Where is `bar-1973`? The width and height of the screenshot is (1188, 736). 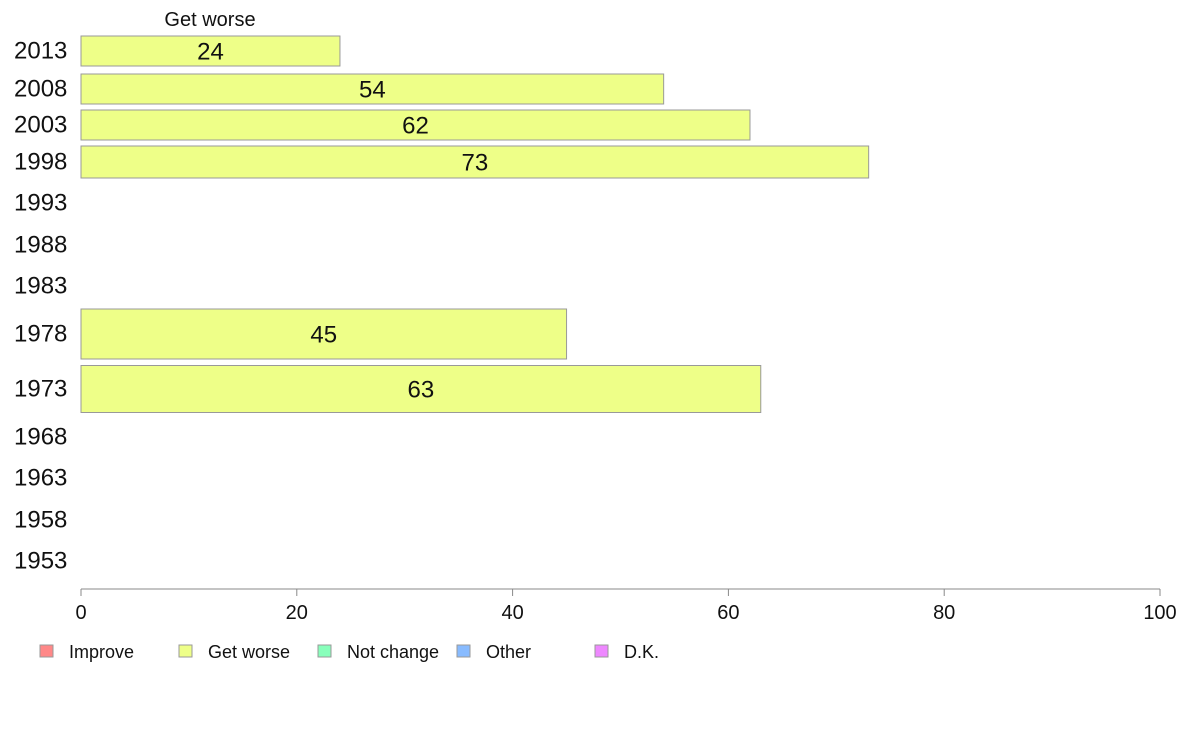 bar-1973 is located at coordinates (421, 389).